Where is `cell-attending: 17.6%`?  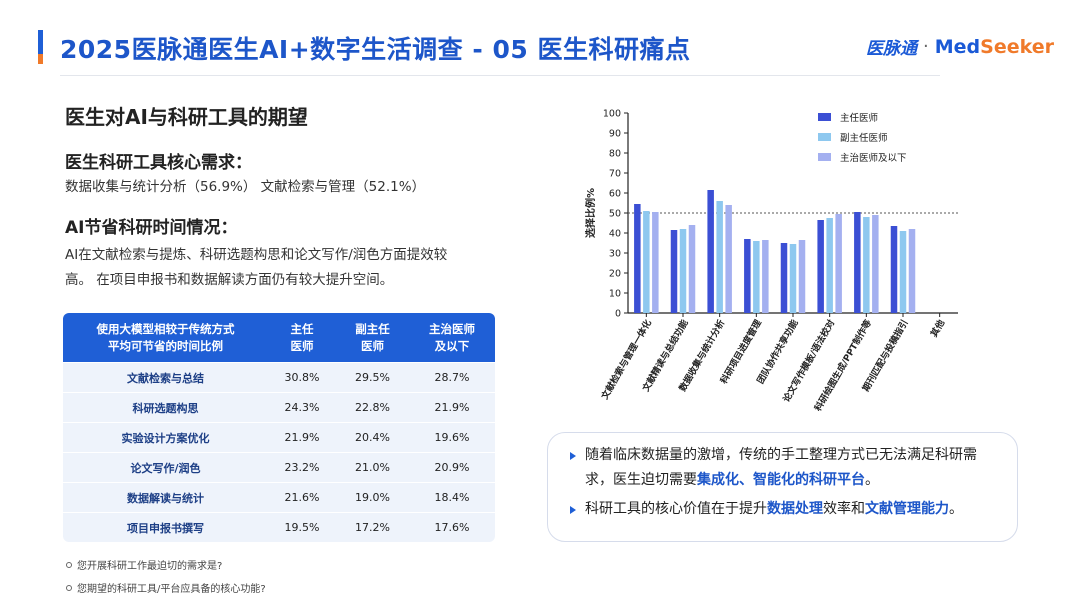 cell-attending: 17.6% is located at coordinates (452, 527).